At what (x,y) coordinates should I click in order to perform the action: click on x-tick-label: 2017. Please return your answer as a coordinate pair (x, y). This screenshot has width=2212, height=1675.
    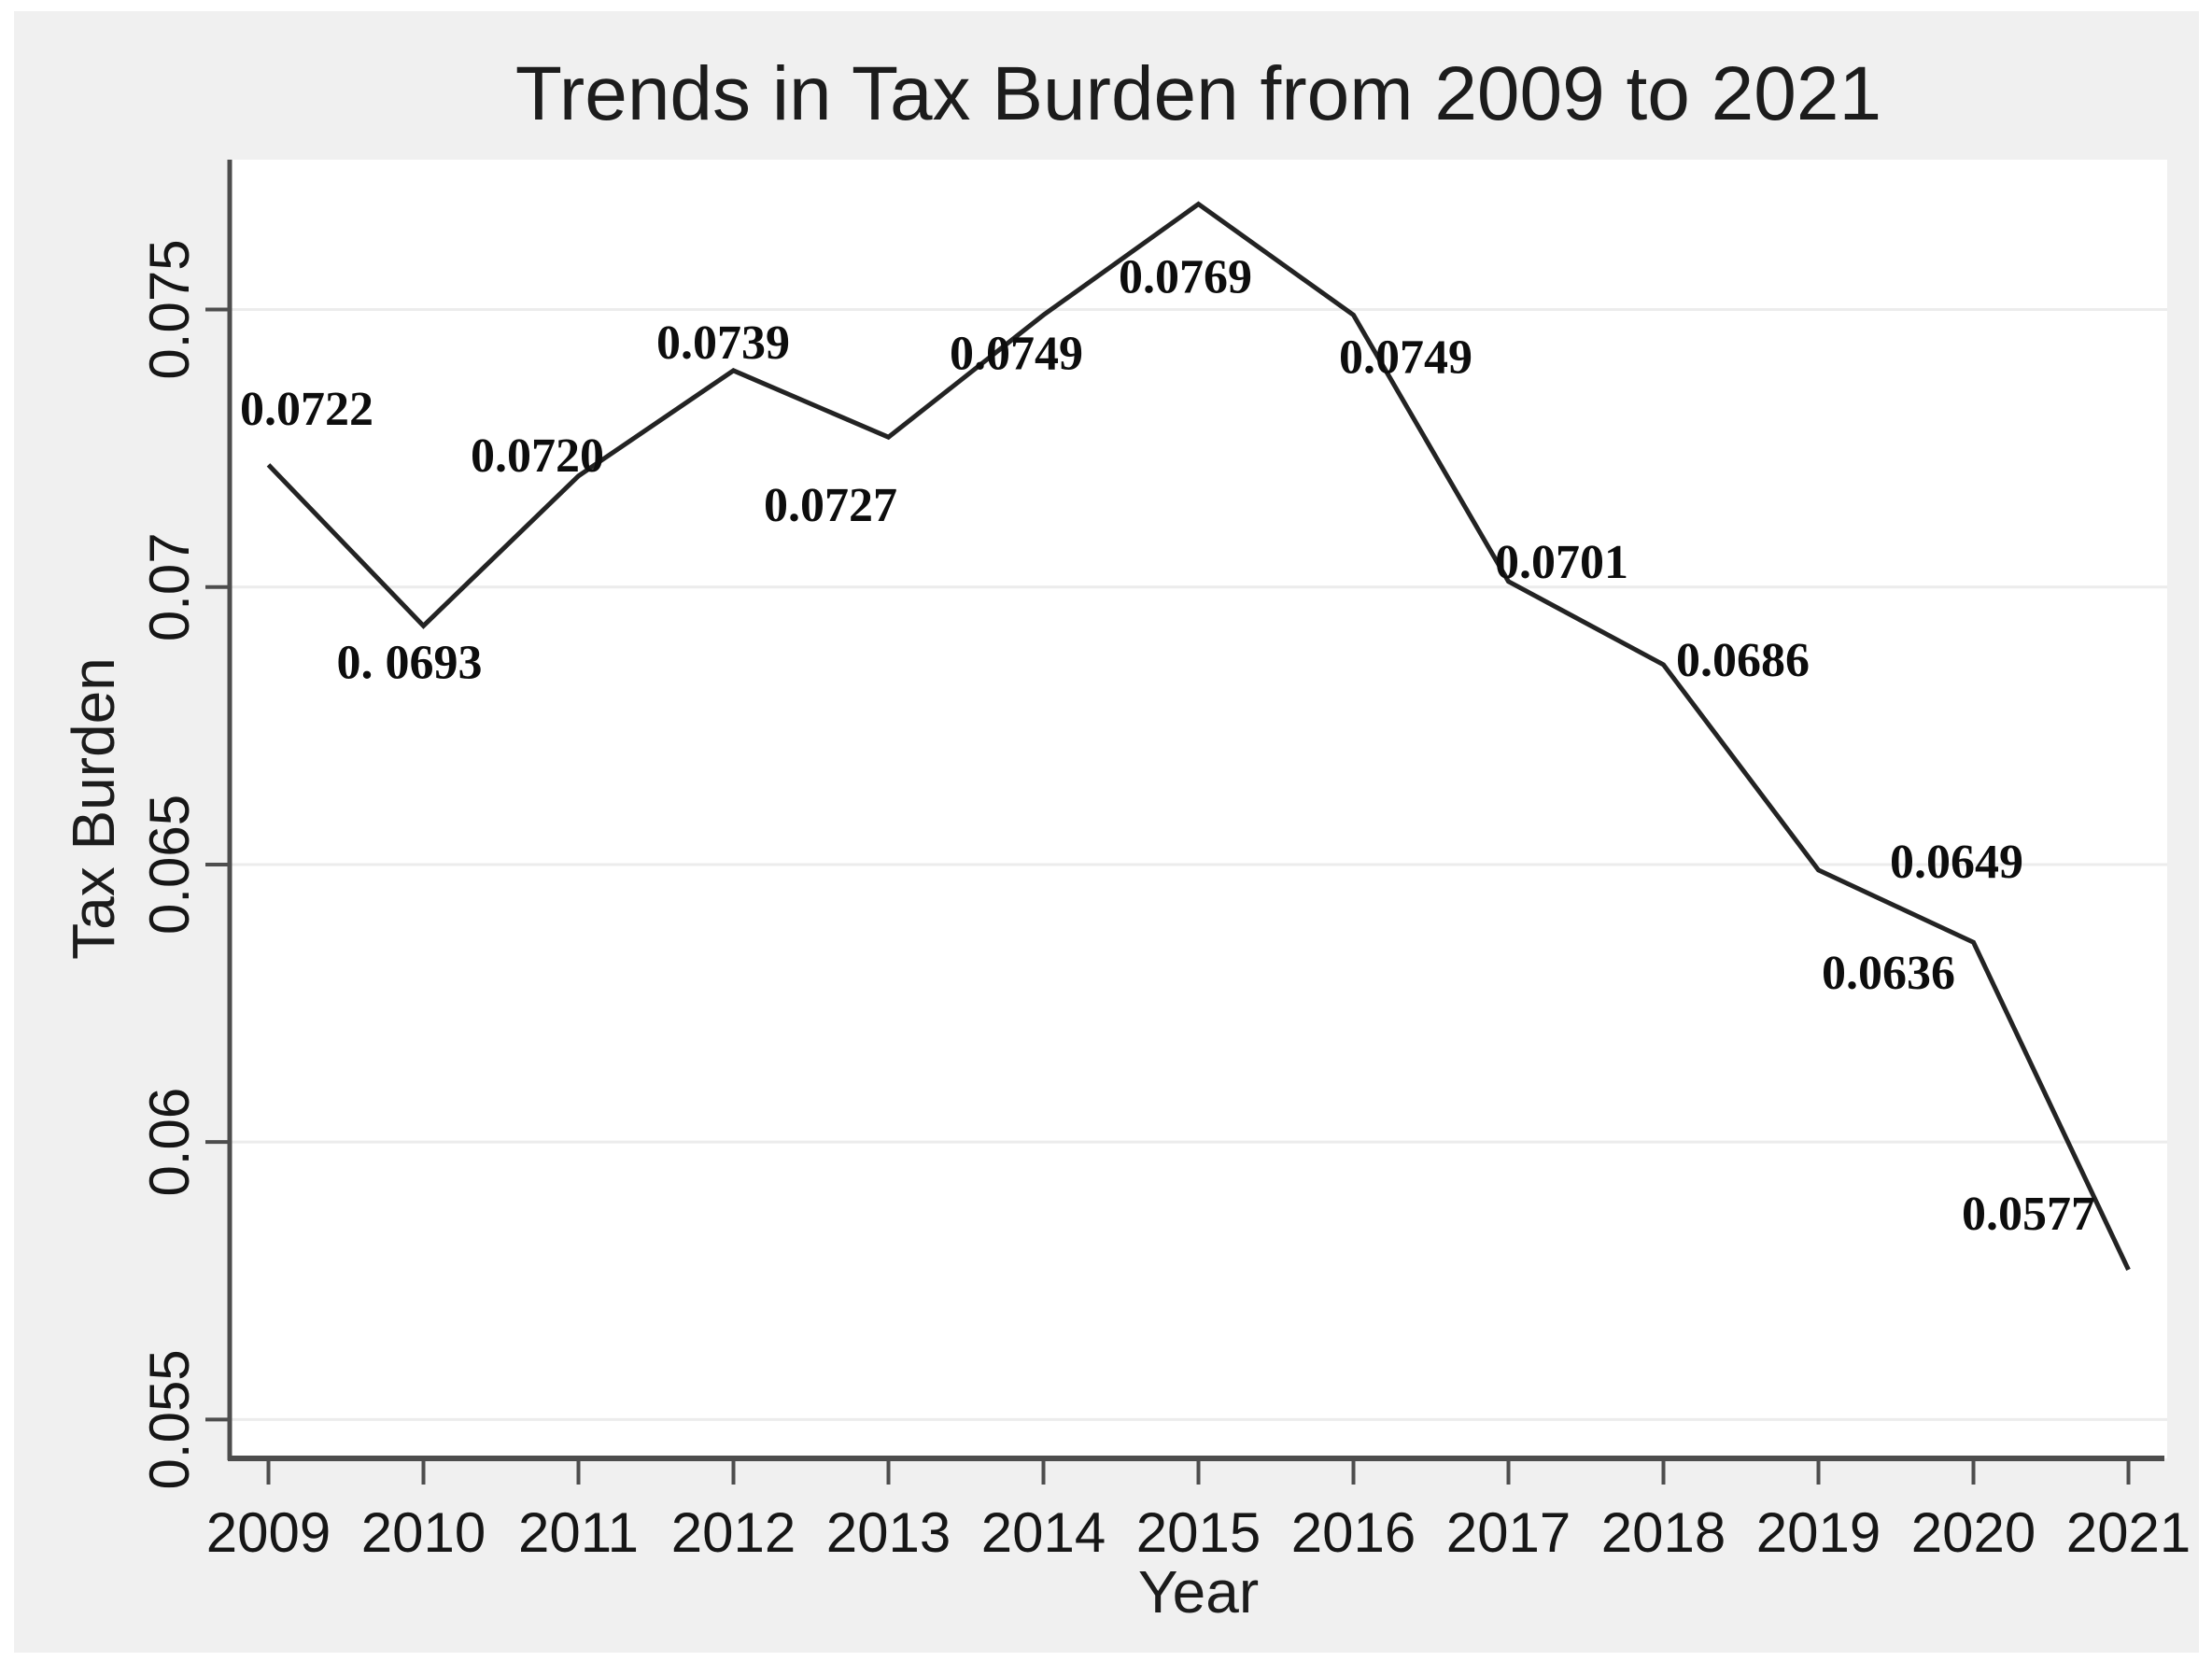
    Looking at the image, I should click on (1508, 1533).